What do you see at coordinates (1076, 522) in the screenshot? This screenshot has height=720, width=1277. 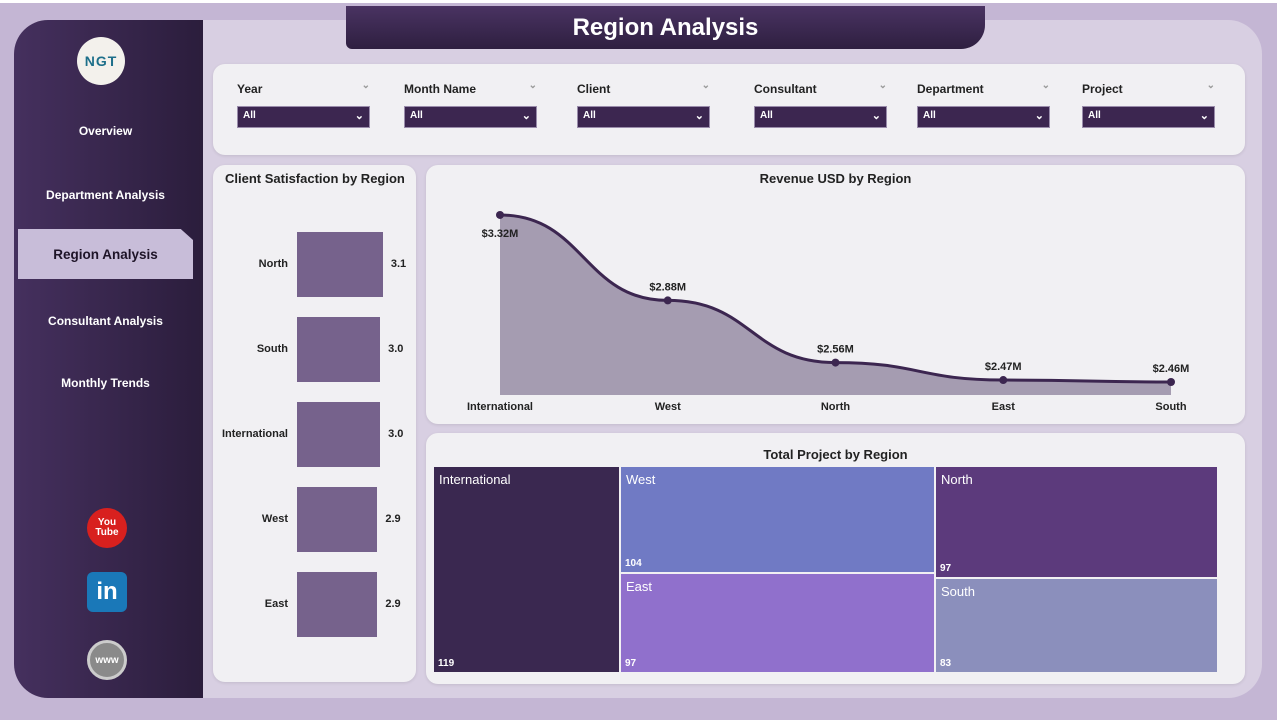 I see `treemap-tile: North 97` at bounding box center [1076, 522].